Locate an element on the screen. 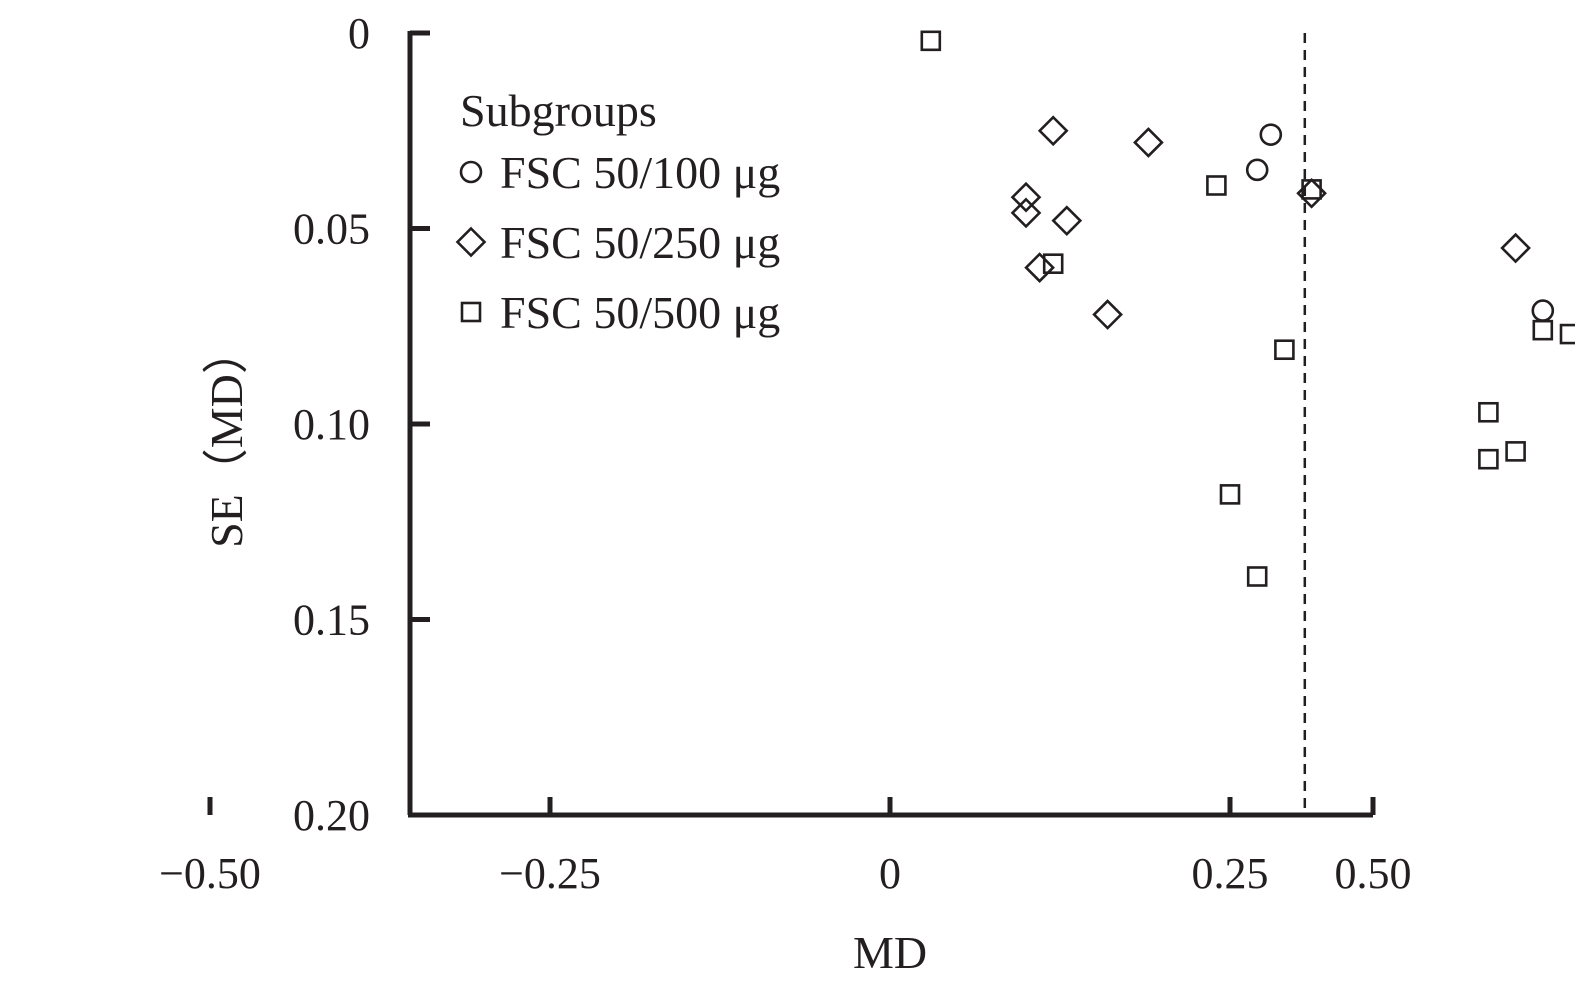  series-circle is located at coordinates (1400, 222).